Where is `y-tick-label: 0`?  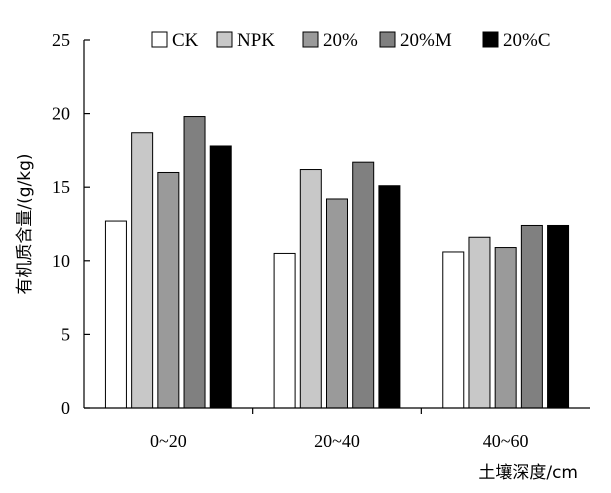 y-tick-label: 0 is located at coordinates (65, 408).